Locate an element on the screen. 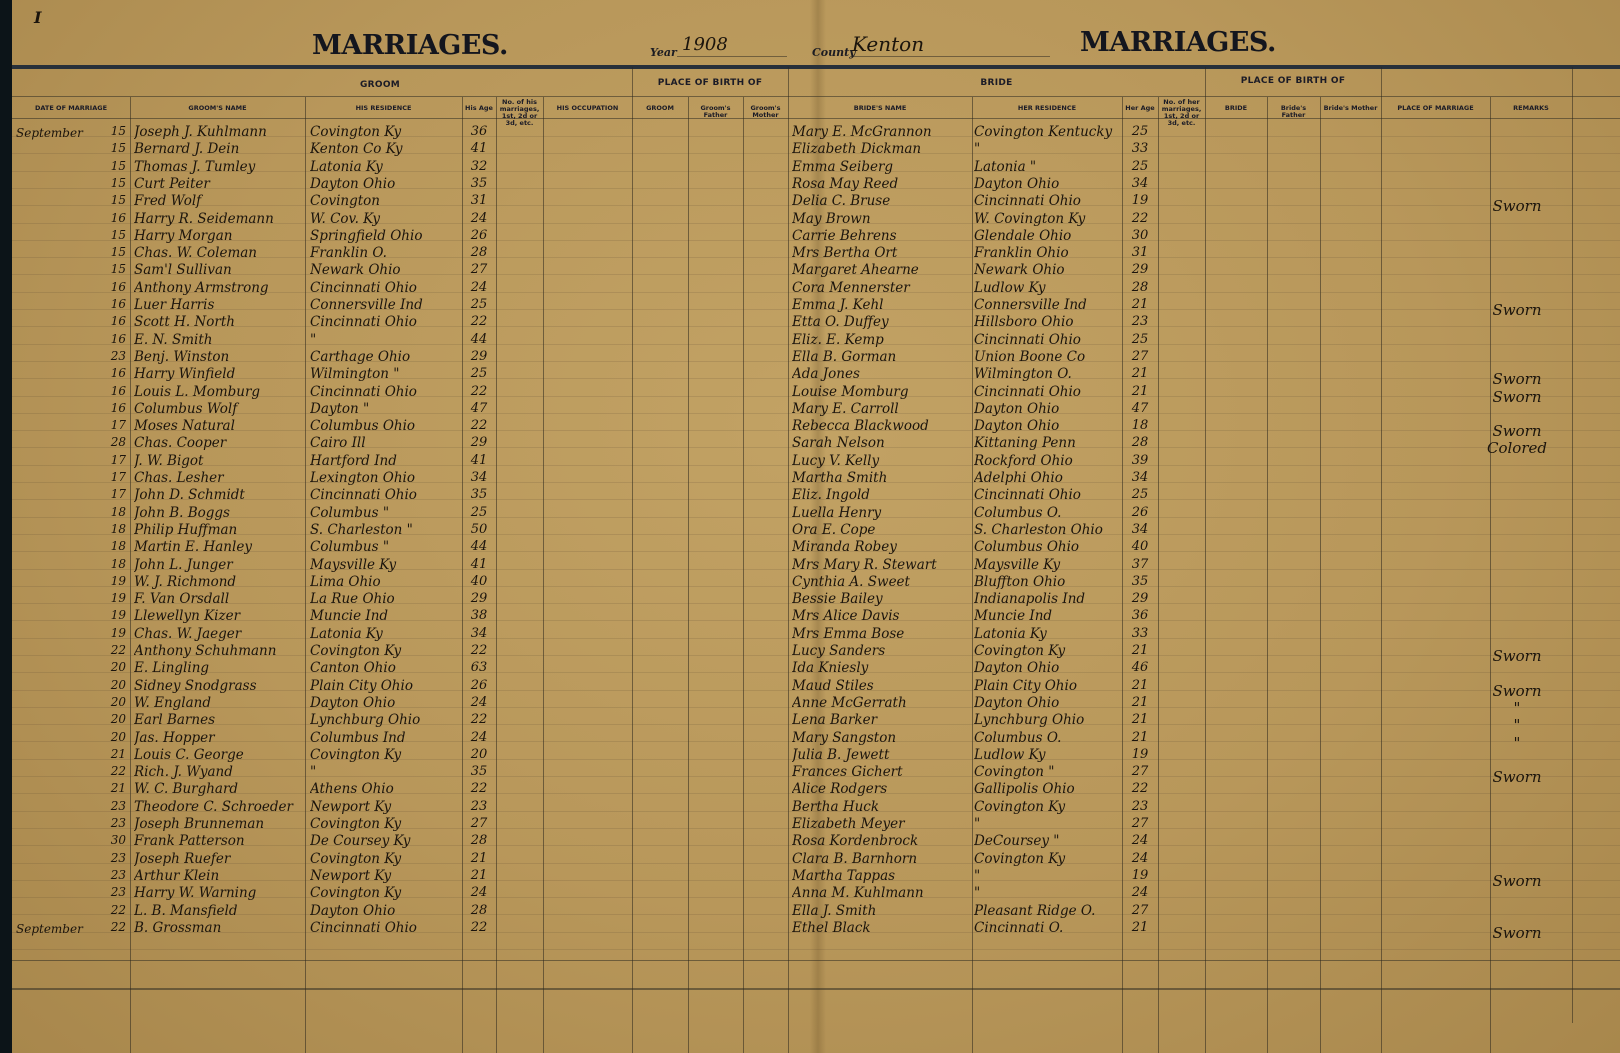 The image size is (1620, 1053). groom-name: Harry R. Seidemann is located at coordinates (204, 219).